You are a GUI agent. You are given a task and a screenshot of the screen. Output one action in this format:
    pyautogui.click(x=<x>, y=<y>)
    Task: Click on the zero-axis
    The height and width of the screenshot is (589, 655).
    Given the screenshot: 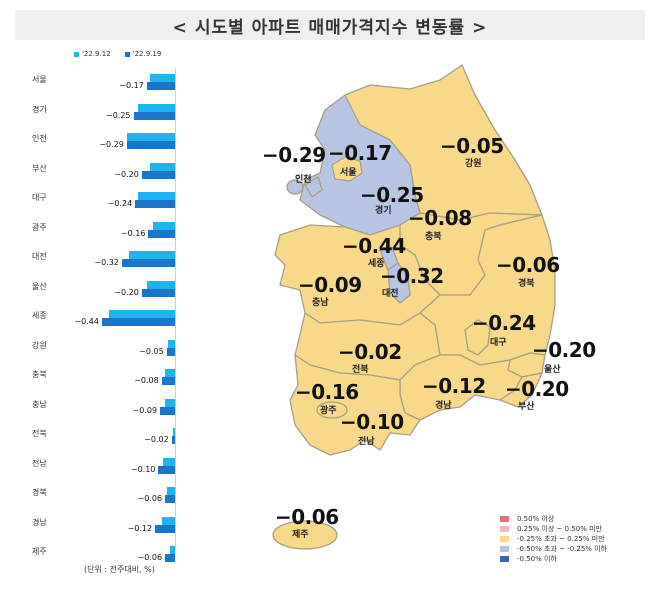 What is the action you would take?
    pyautogui.click(x=175, y=309)
    